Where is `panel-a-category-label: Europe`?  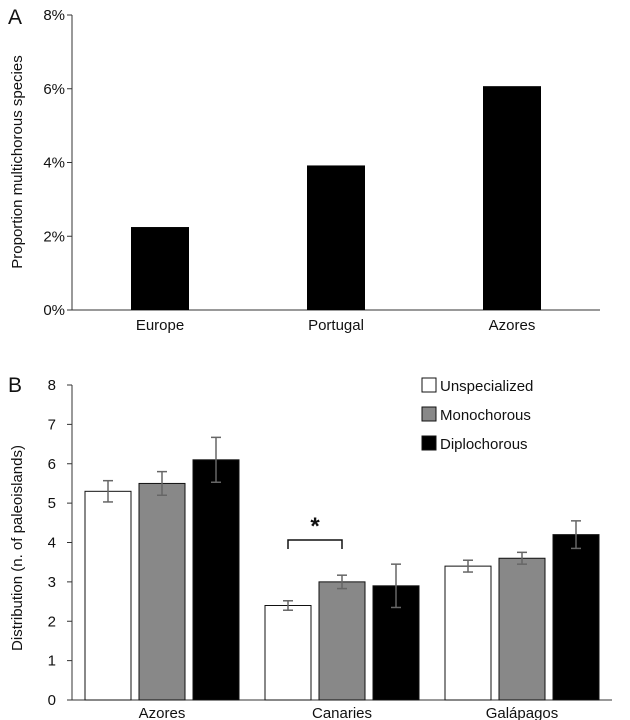 panel-a-category-label: Europe is located at coordinates (160, 325).